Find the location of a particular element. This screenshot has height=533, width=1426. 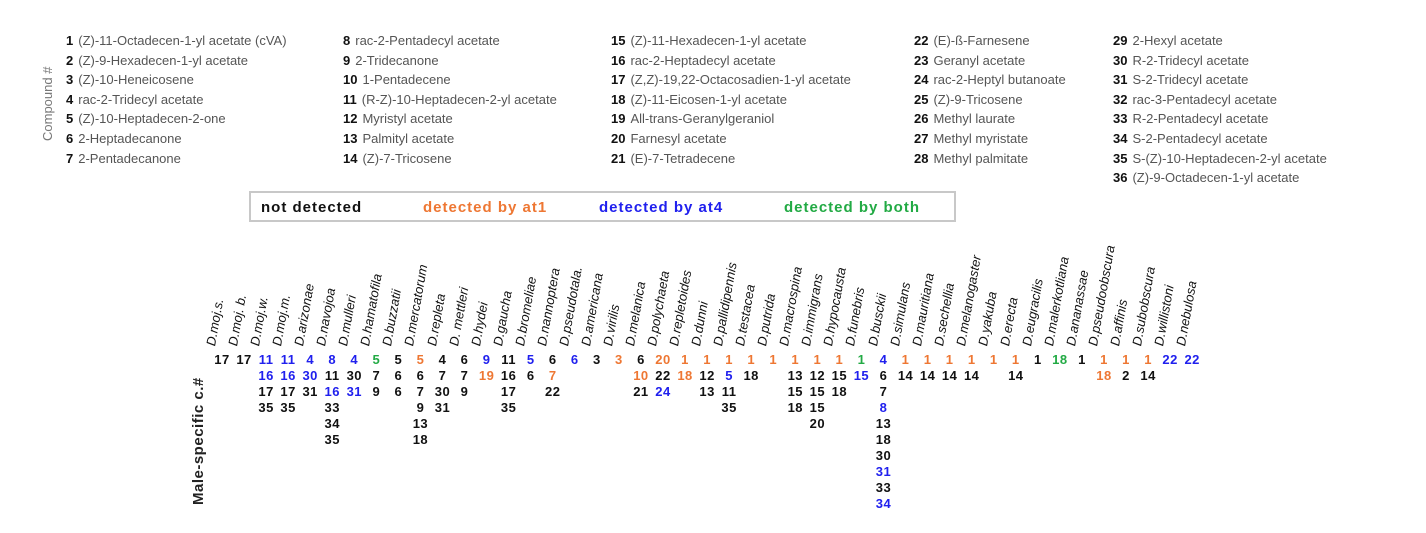

compound-entry: 29 2-Hexyl acetate is located at coordinates (1220, 41).